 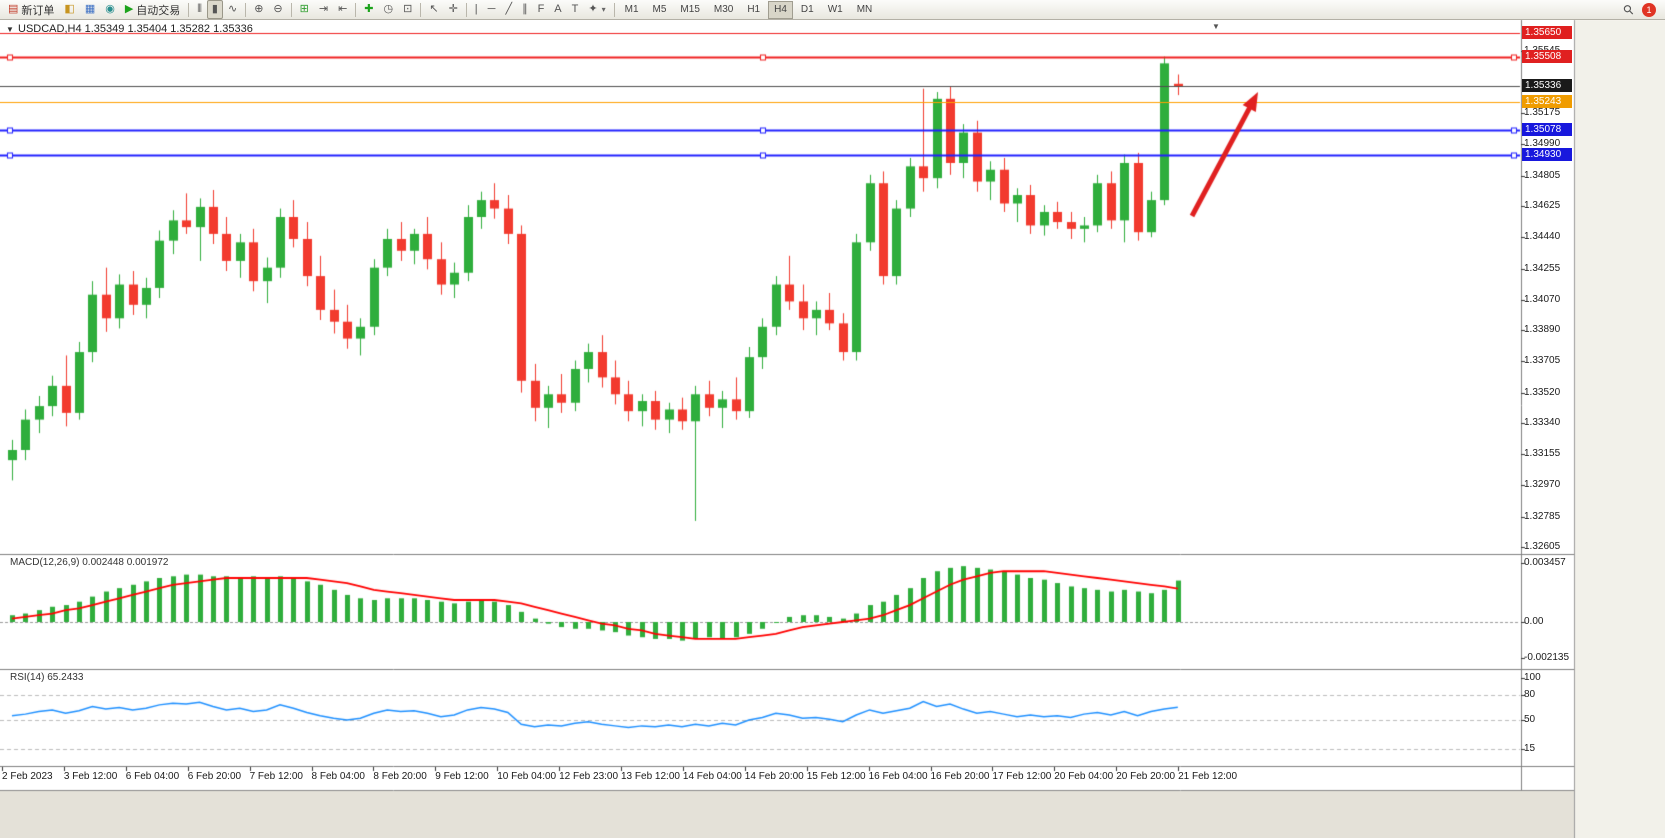 I want to click on channel-button: ∥, so click(x=525, y=9).